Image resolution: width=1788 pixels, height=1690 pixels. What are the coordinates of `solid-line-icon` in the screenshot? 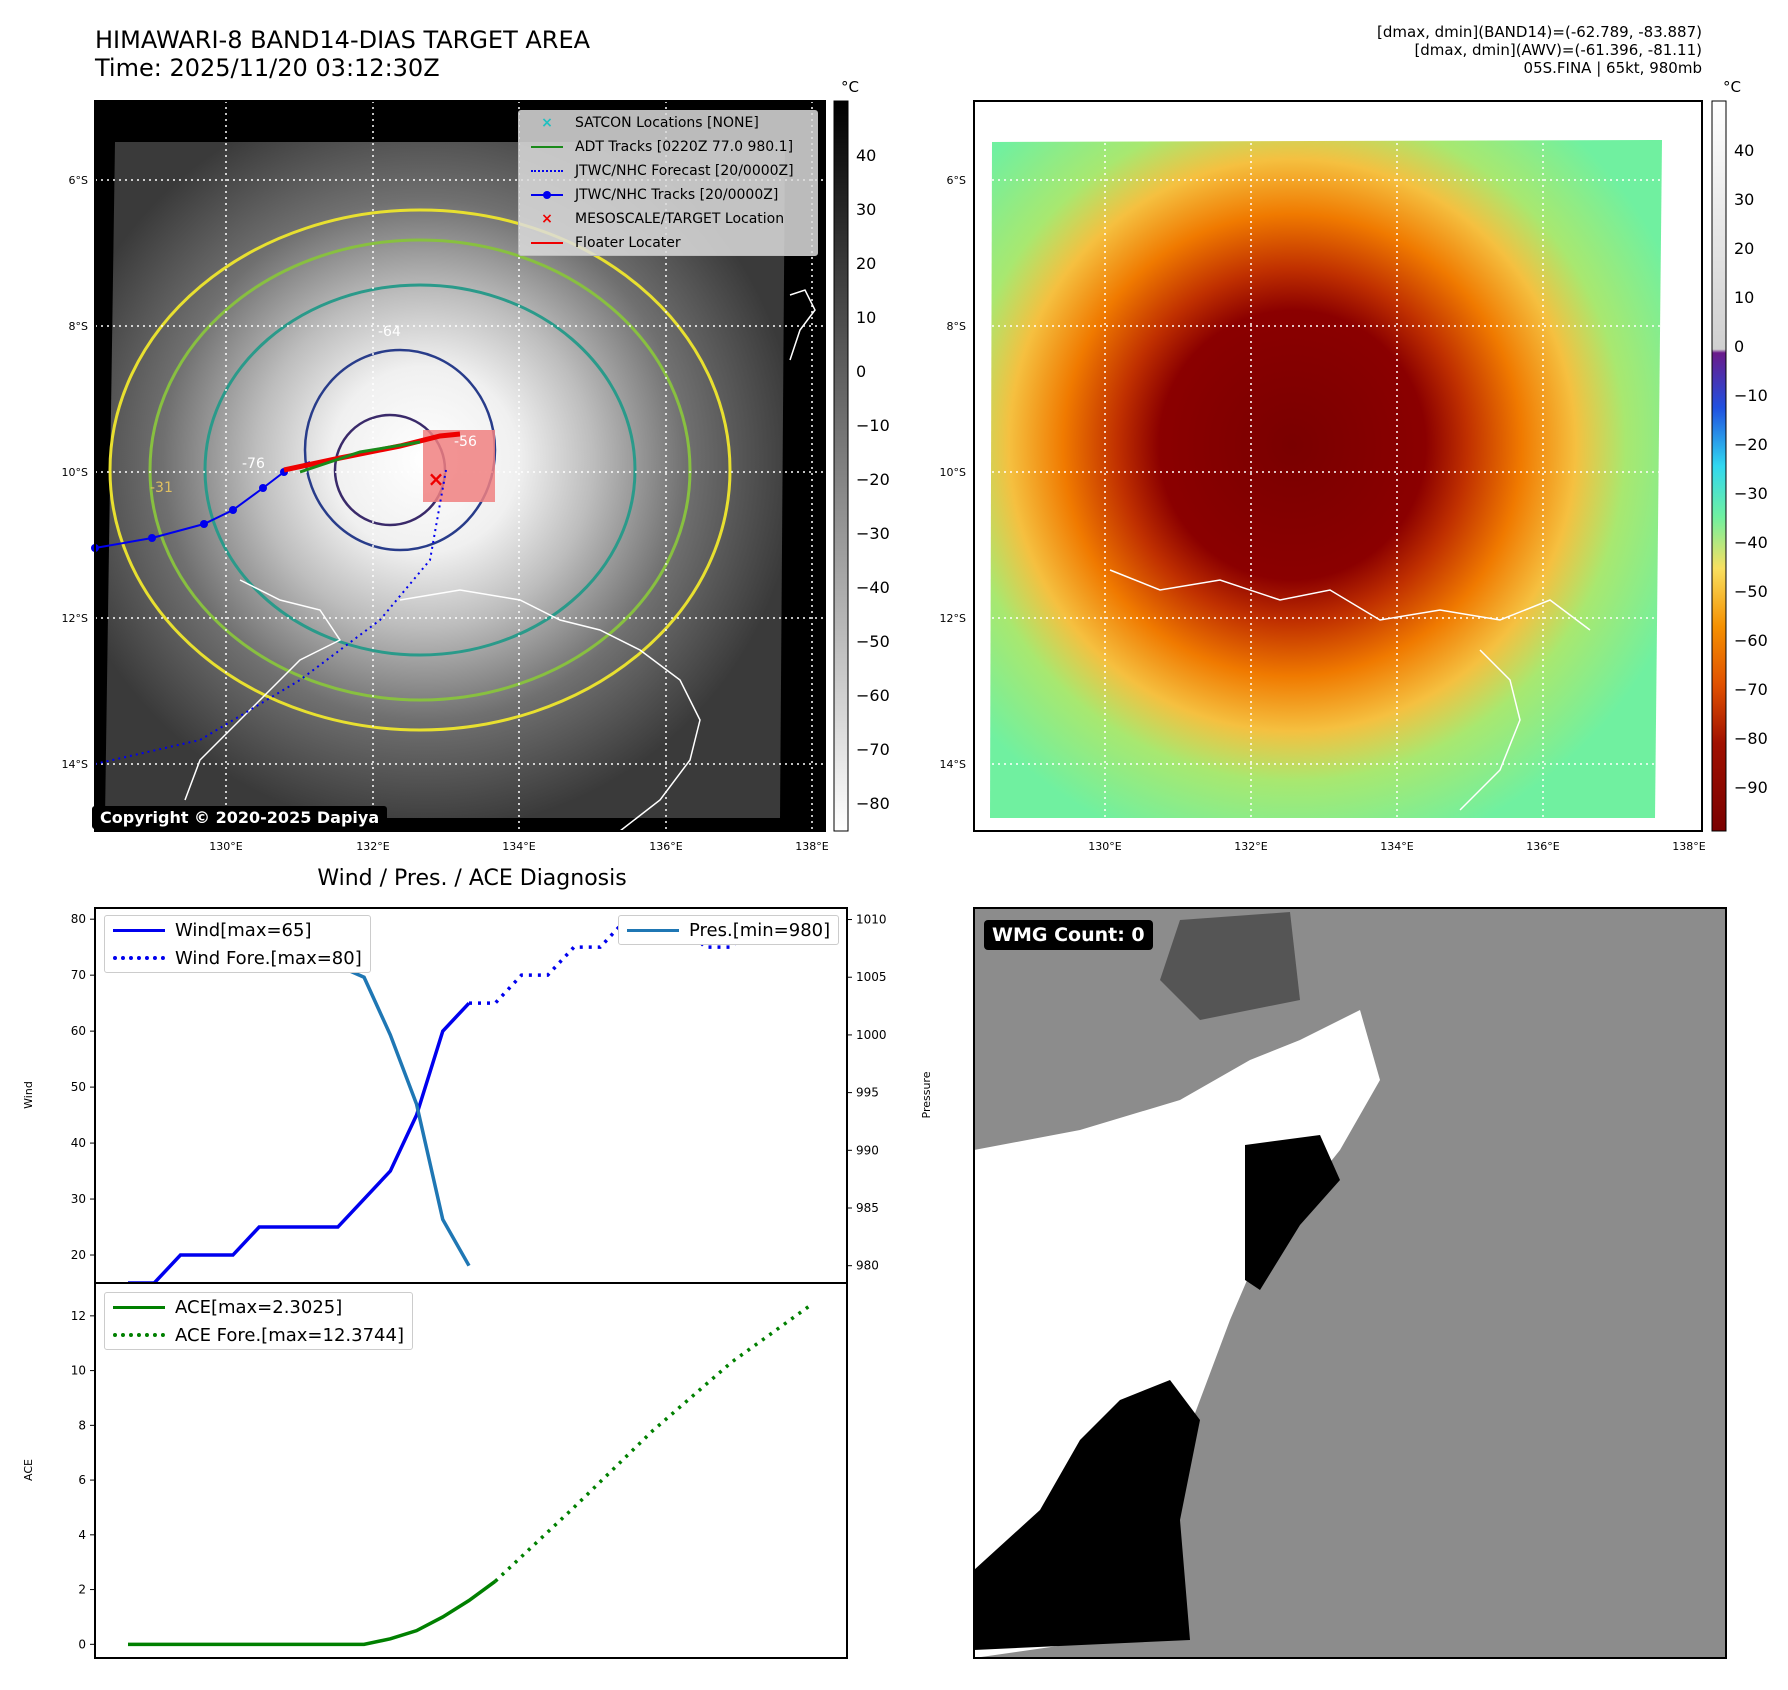 It's located at (139, 930).